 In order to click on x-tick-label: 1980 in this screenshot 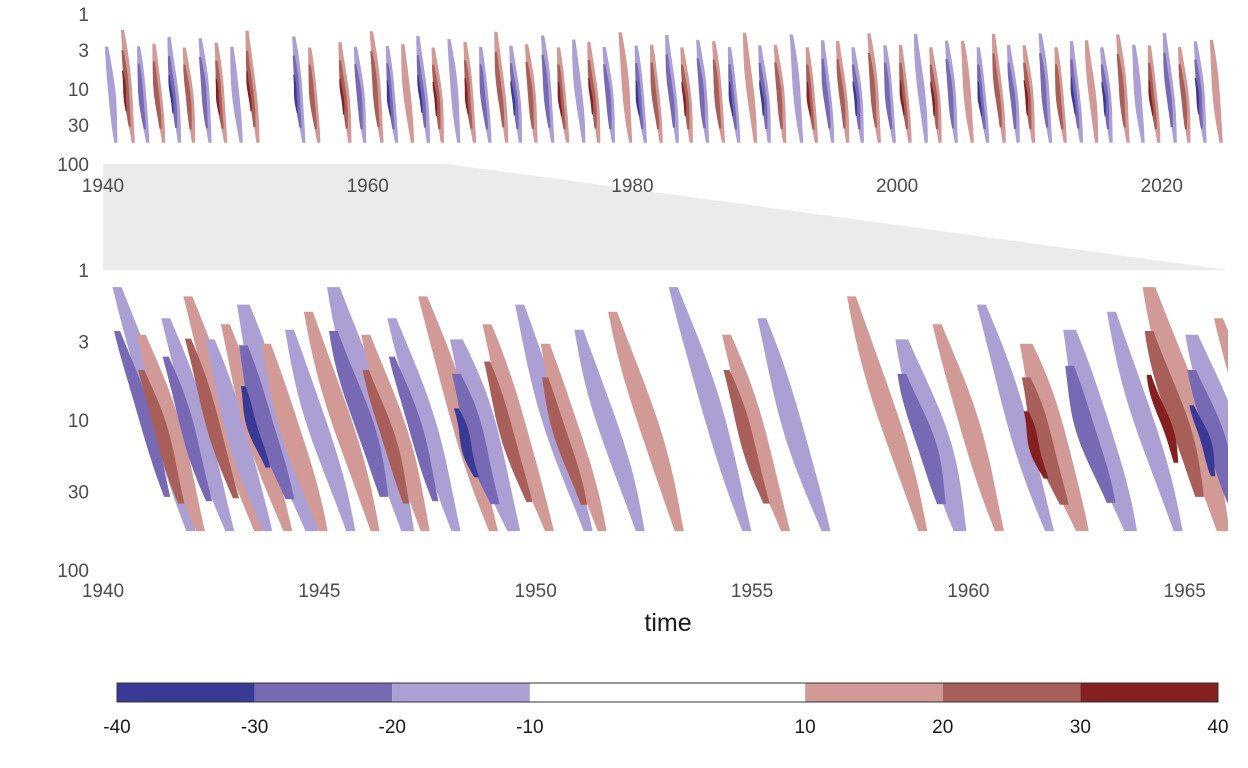, I will do `click(632, 186)`.